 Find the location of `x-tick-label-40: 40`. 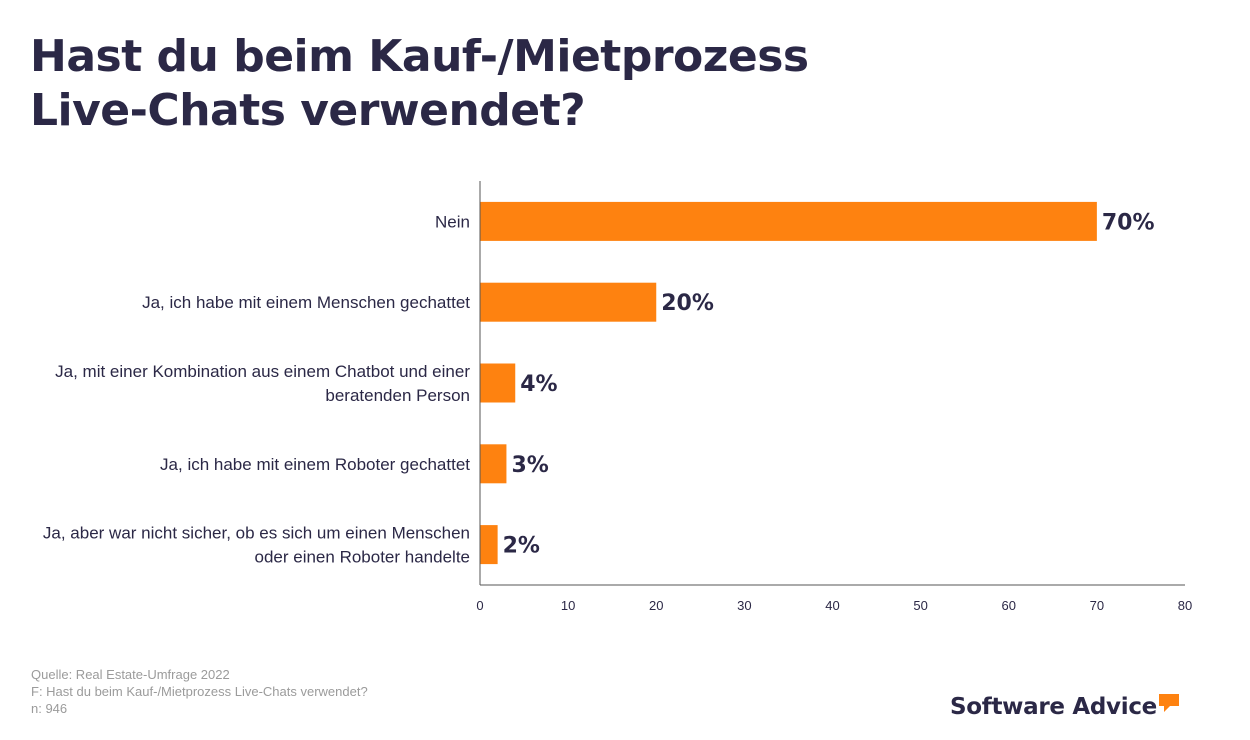

x-tick-label-40: 40 is located at coordinates (832, 605).